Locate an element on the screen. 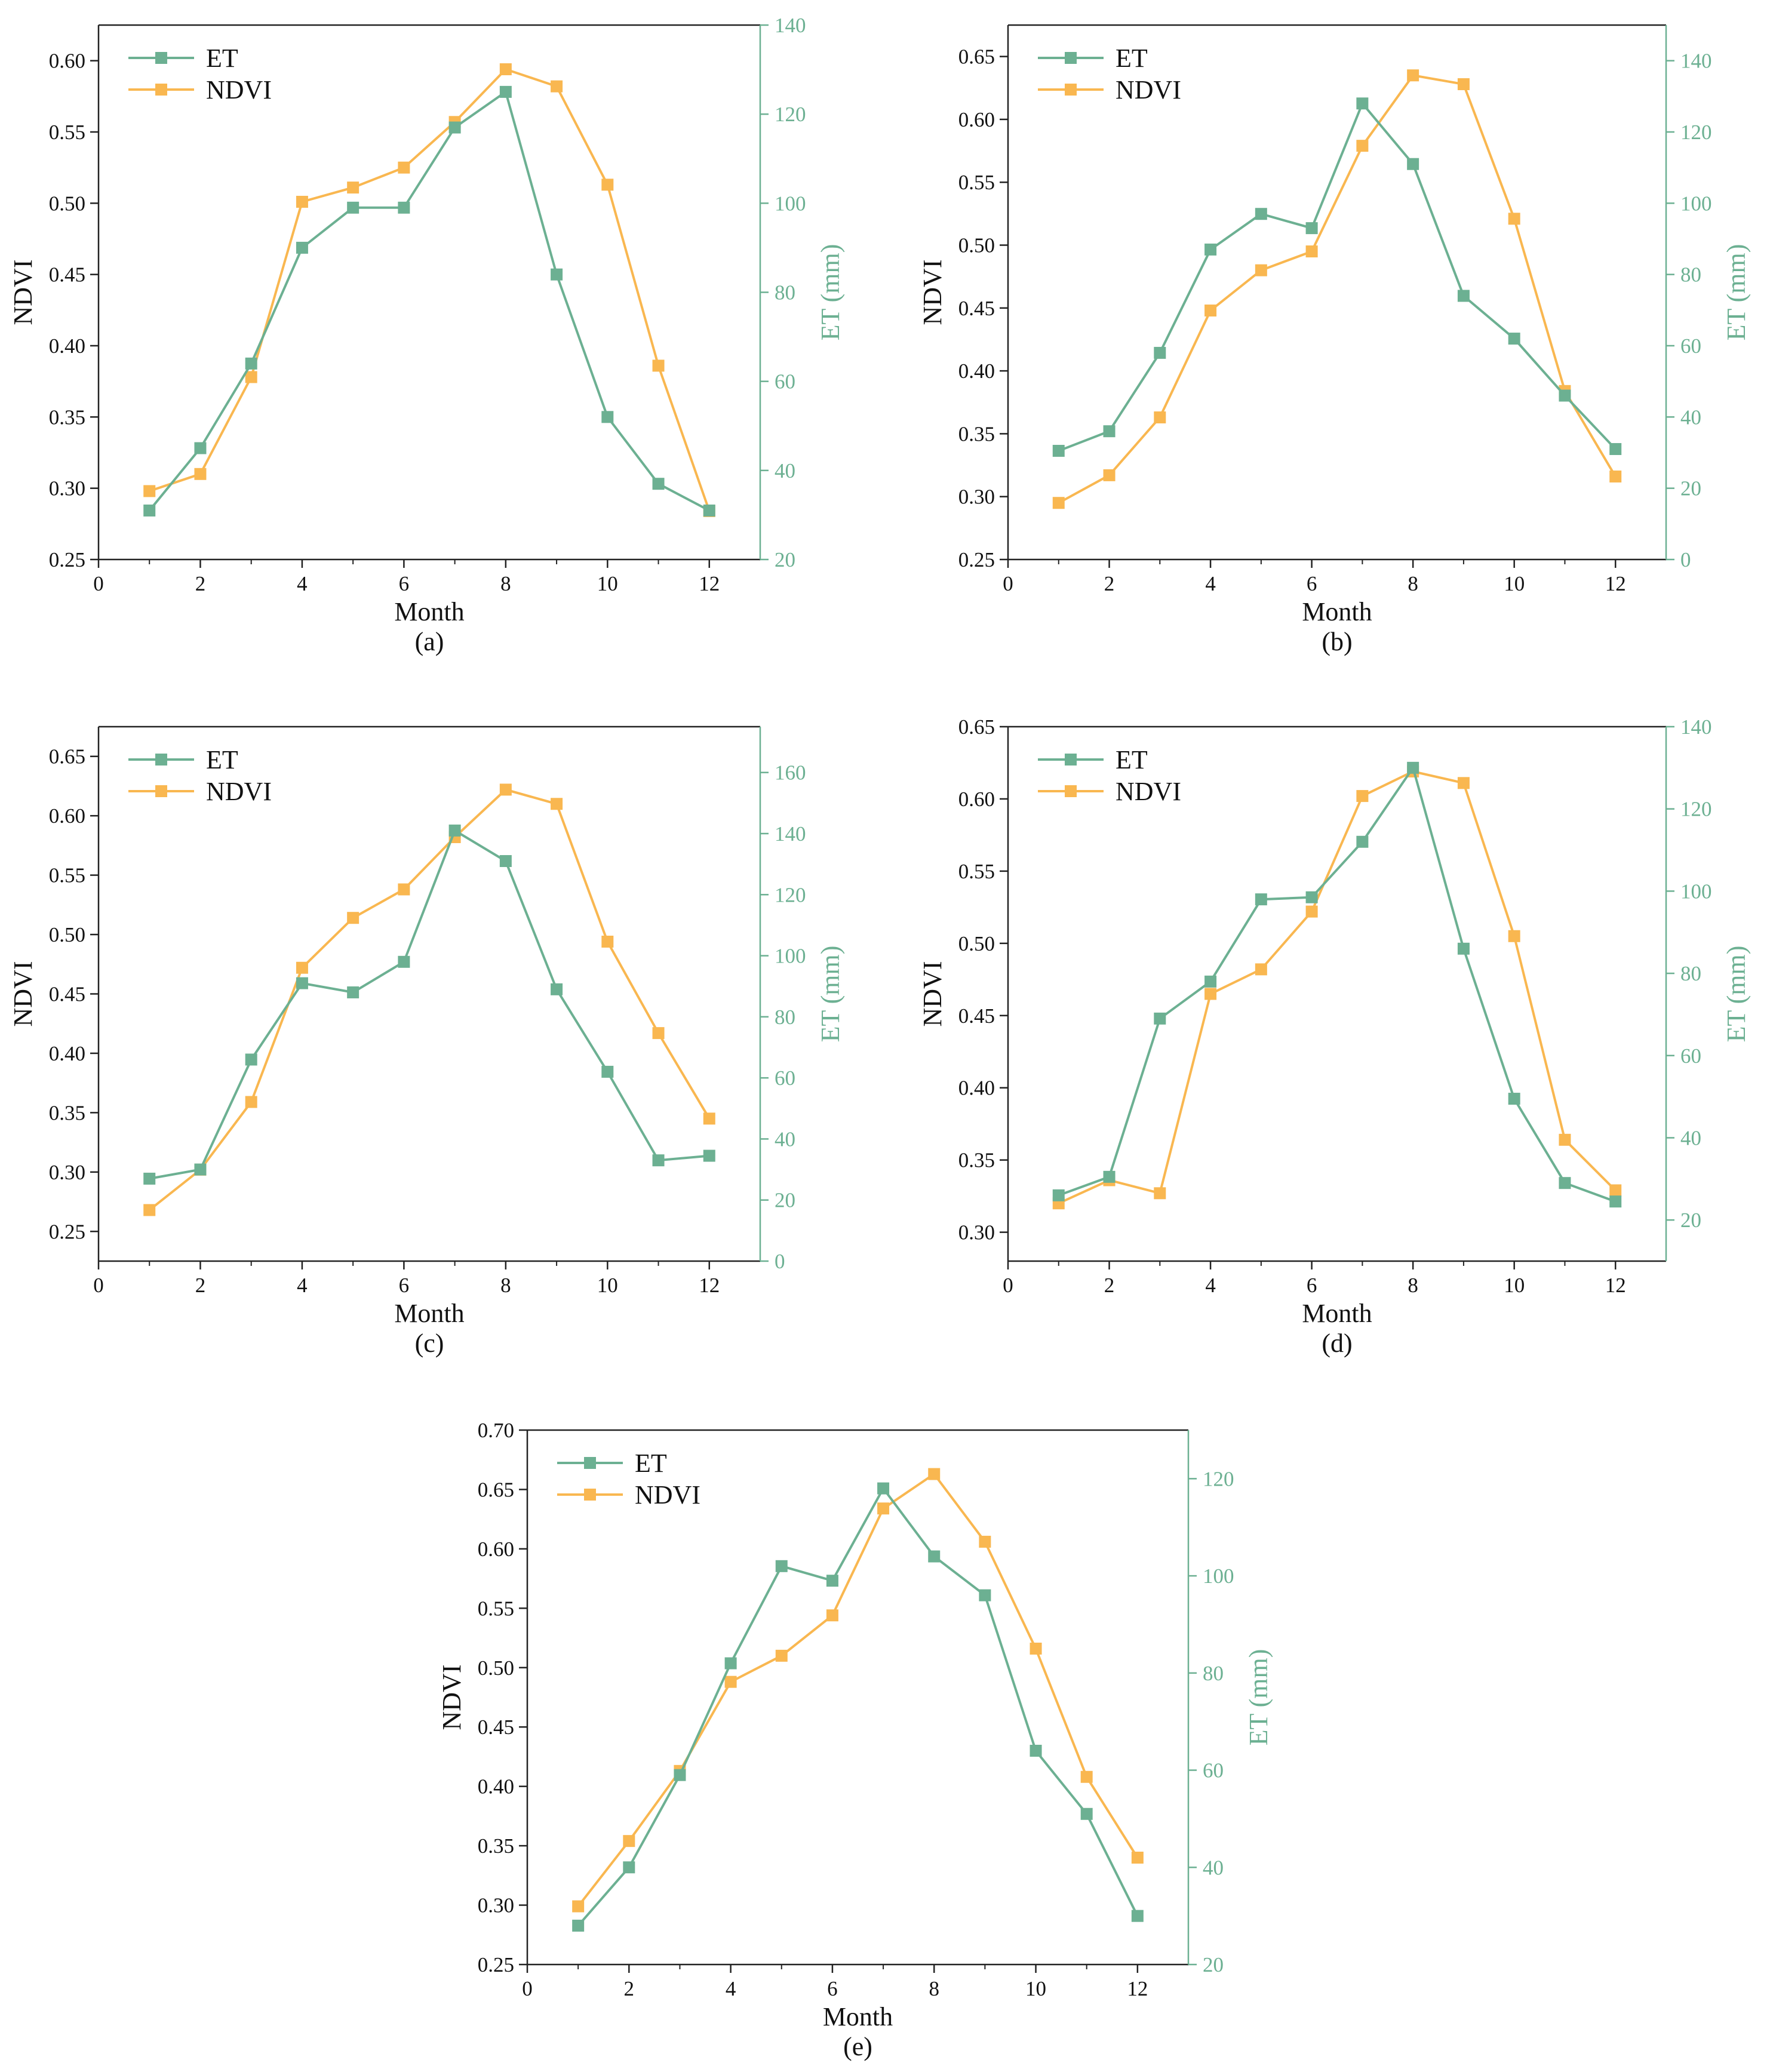  left-tick-label: 0.60 is located at coordinates (67, 62).